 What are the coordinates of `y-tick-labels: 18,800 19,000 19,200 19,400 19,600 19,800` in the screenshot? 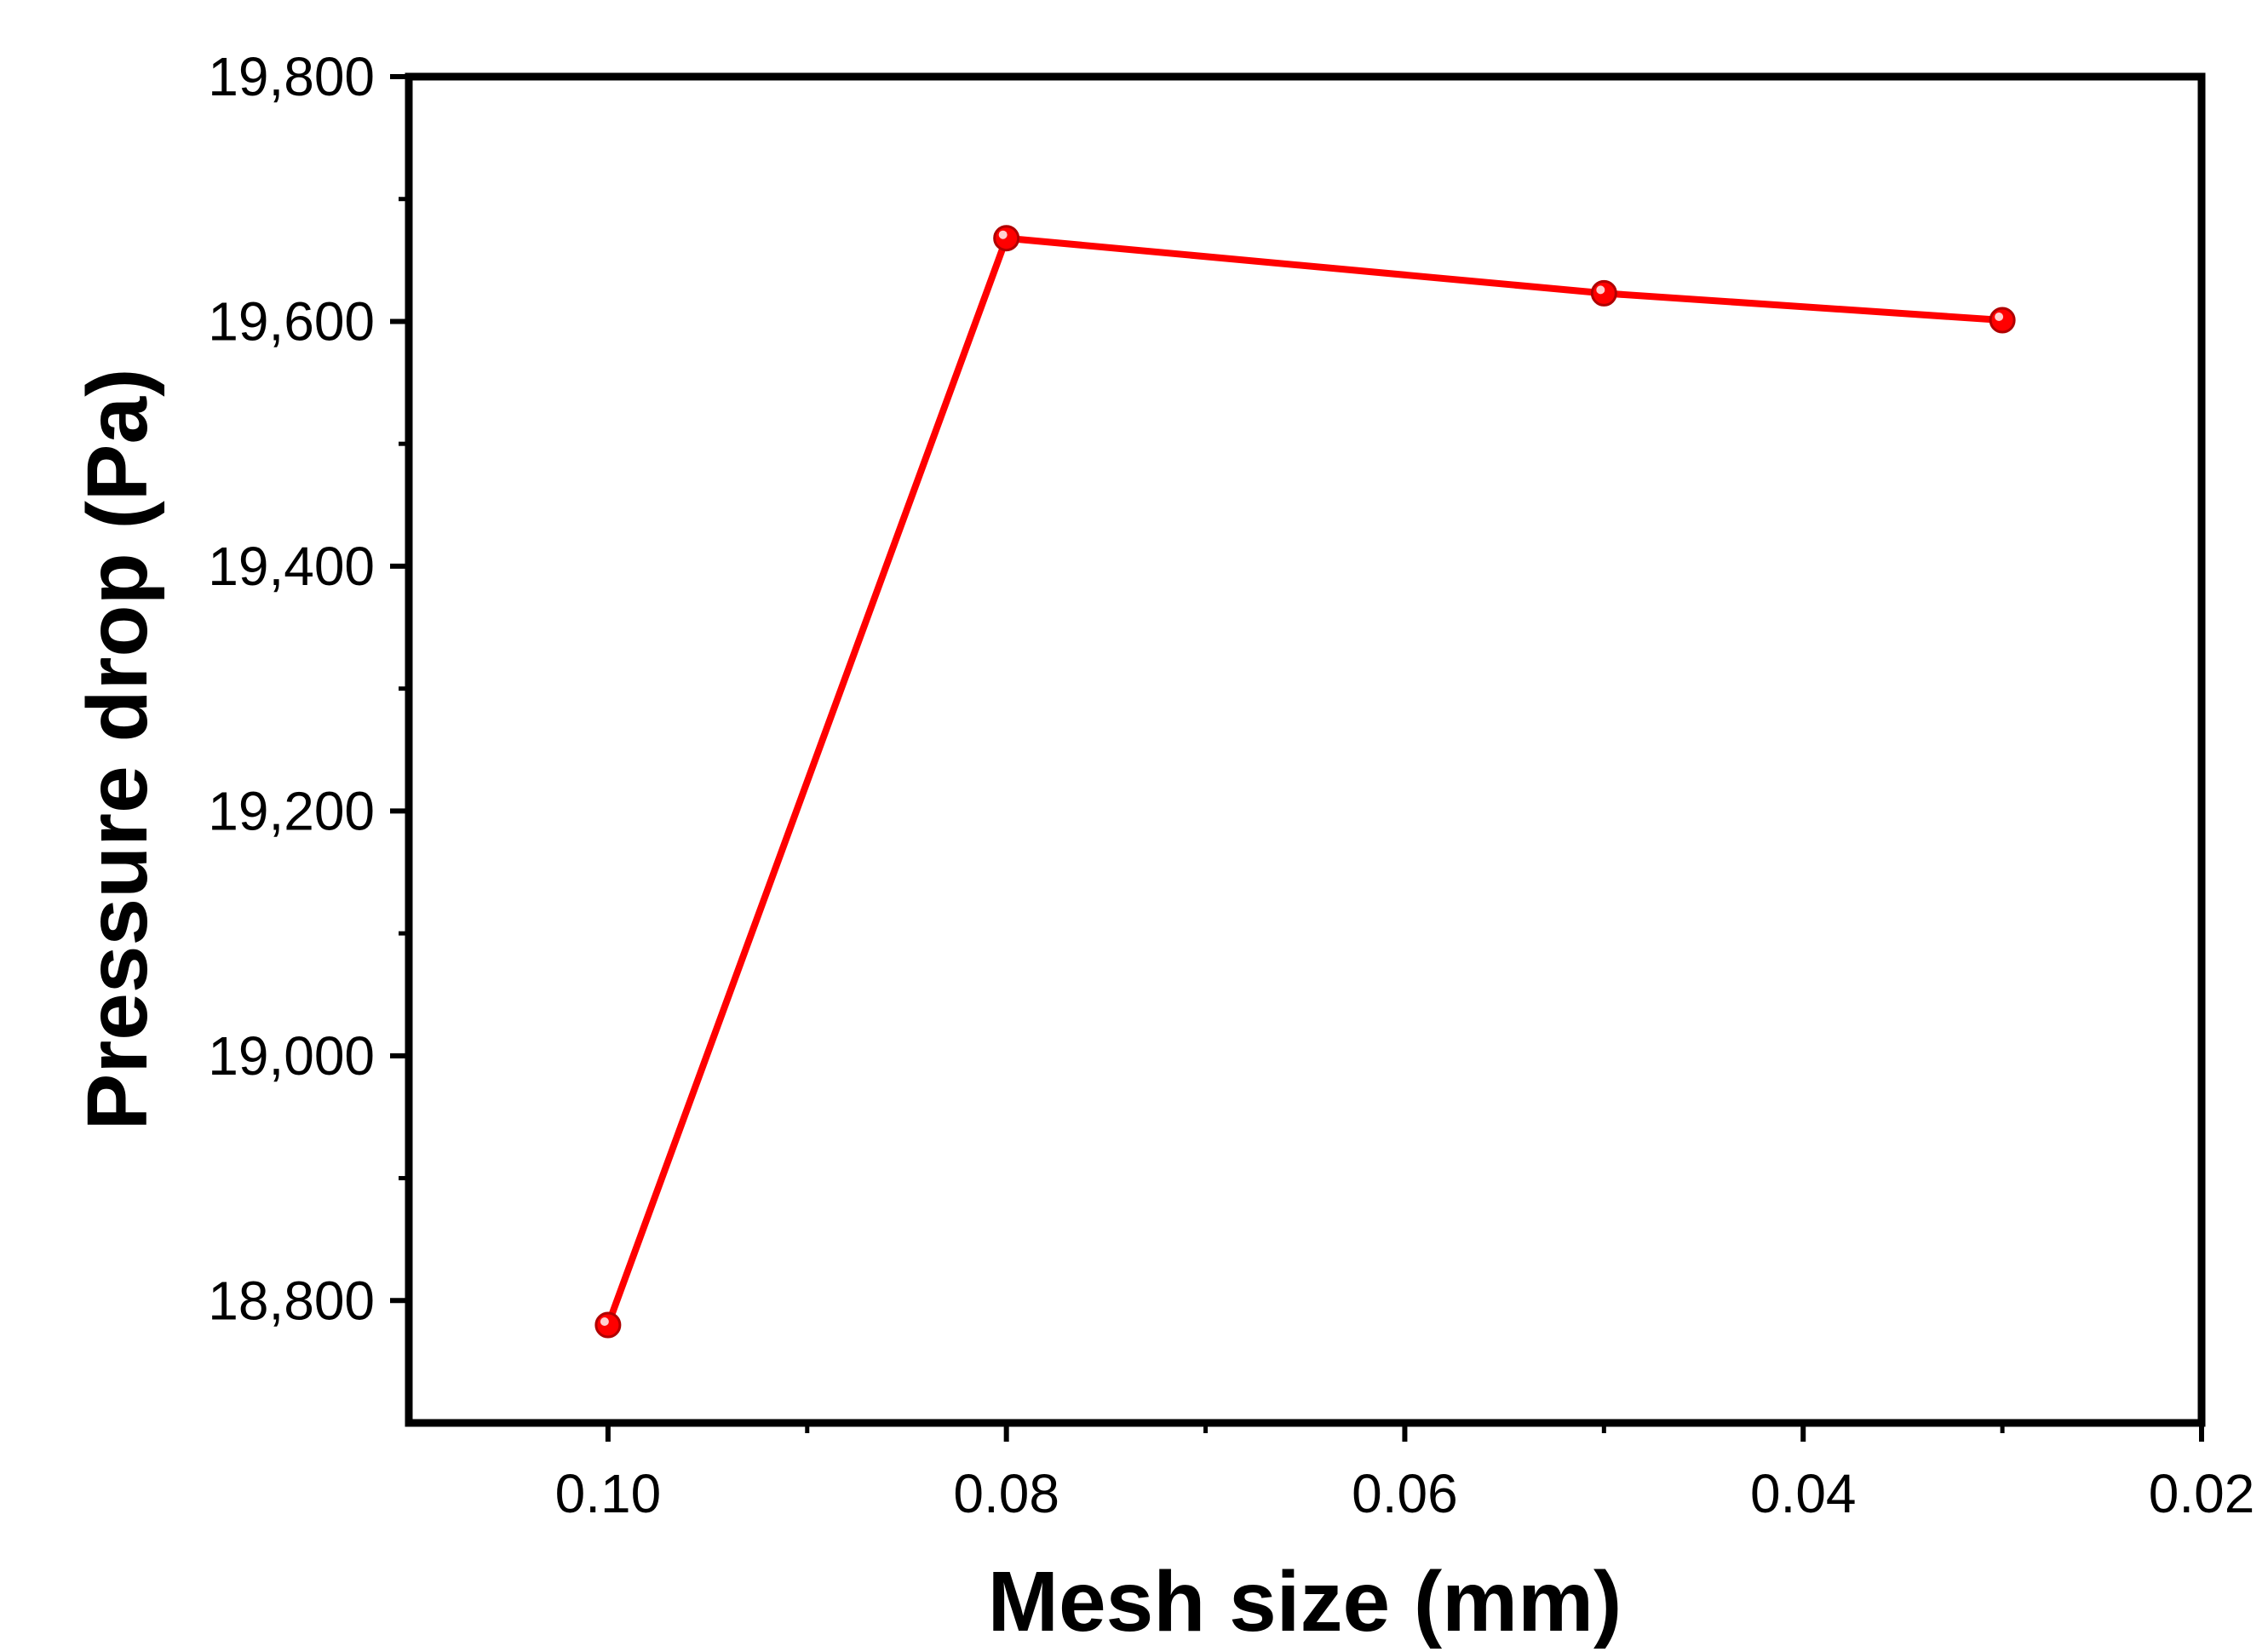 It's located at (291, 688).